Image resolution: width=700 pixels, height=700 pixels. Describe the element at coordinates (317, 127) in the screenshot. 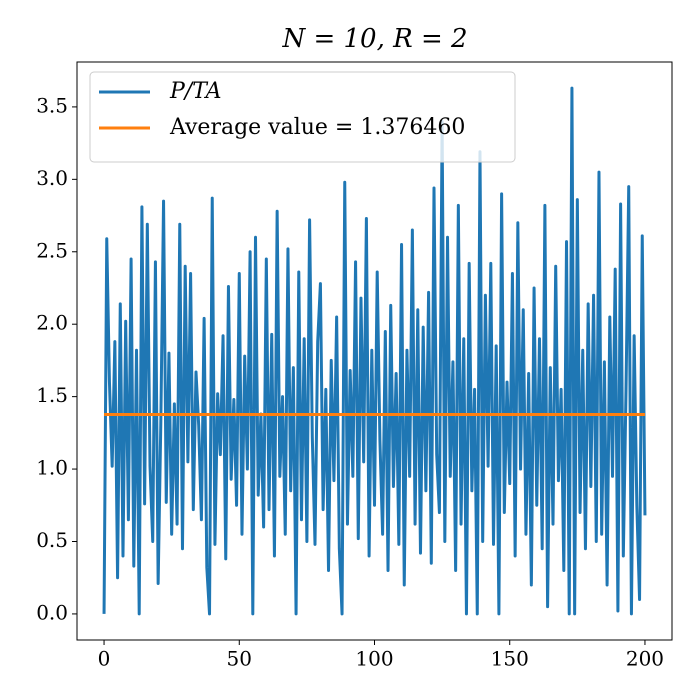

I see `legend-label: Average value = 1.376460` at that location.